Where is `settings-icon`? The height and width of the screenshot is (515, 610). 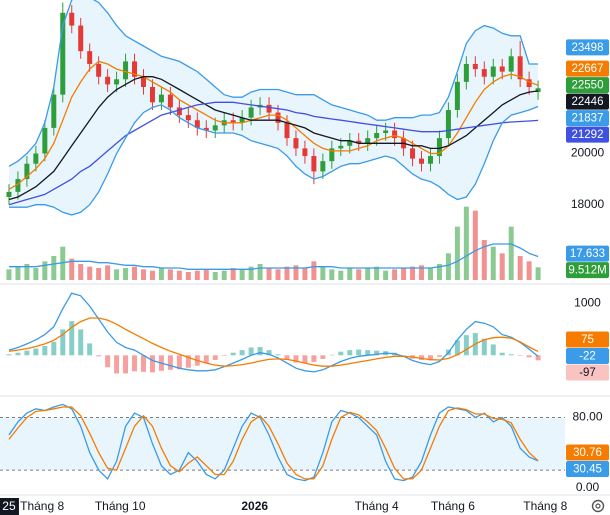 settings-icon is located at coordinates (598, 506).